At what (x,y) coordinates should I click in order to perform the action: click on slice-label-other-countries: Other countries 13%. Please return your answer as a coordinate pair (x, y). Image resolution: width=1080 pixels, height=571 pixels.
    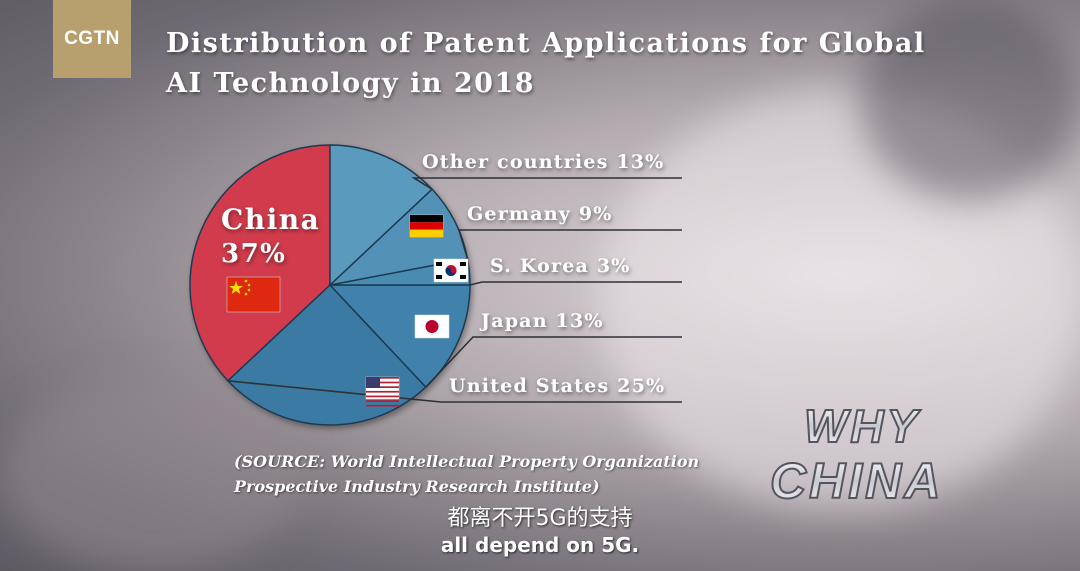
    Looking at the image, I should click on (543, 162).